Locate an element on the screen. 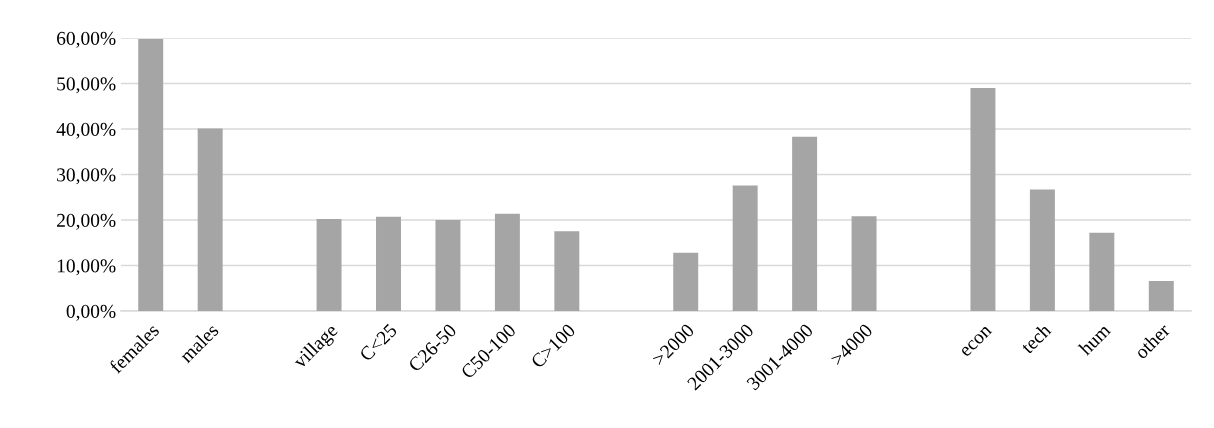 Image resolution: width=1214 pixels, height=428 pixels. x-tick-label: hum is located at coordinates (1094, 339).